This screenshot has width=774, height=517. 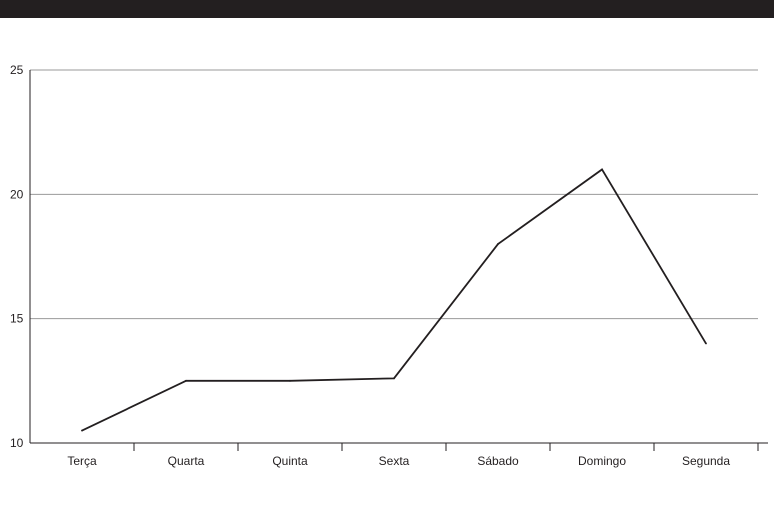 What do you see at coordinates (706, 461) in the screenshot?
I see `x-tick-label: Segunda` at bounding box center [706, 461].